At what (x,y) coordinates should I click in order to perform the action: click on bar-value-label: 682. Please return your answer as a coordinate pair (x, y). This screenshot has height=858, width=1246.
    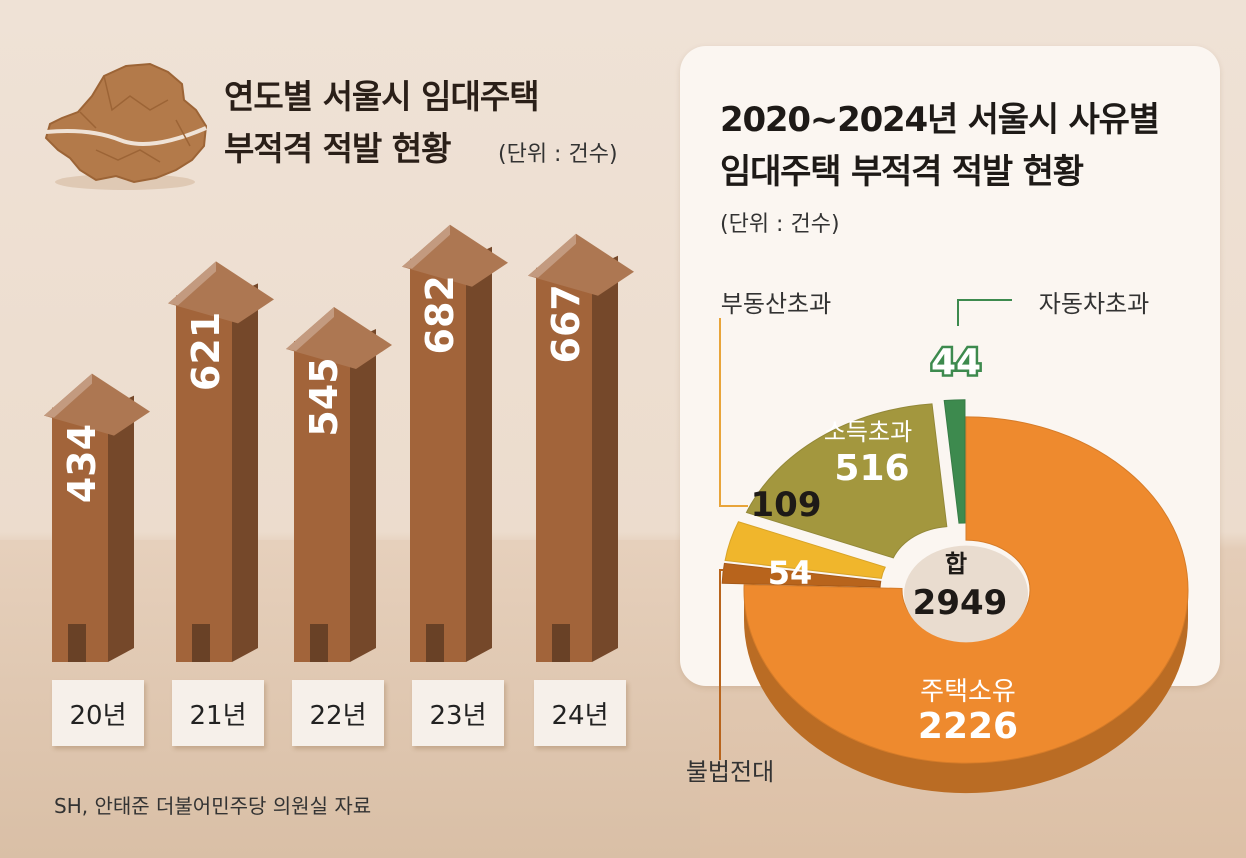
    Looking at the image, I should click on (440, 314).